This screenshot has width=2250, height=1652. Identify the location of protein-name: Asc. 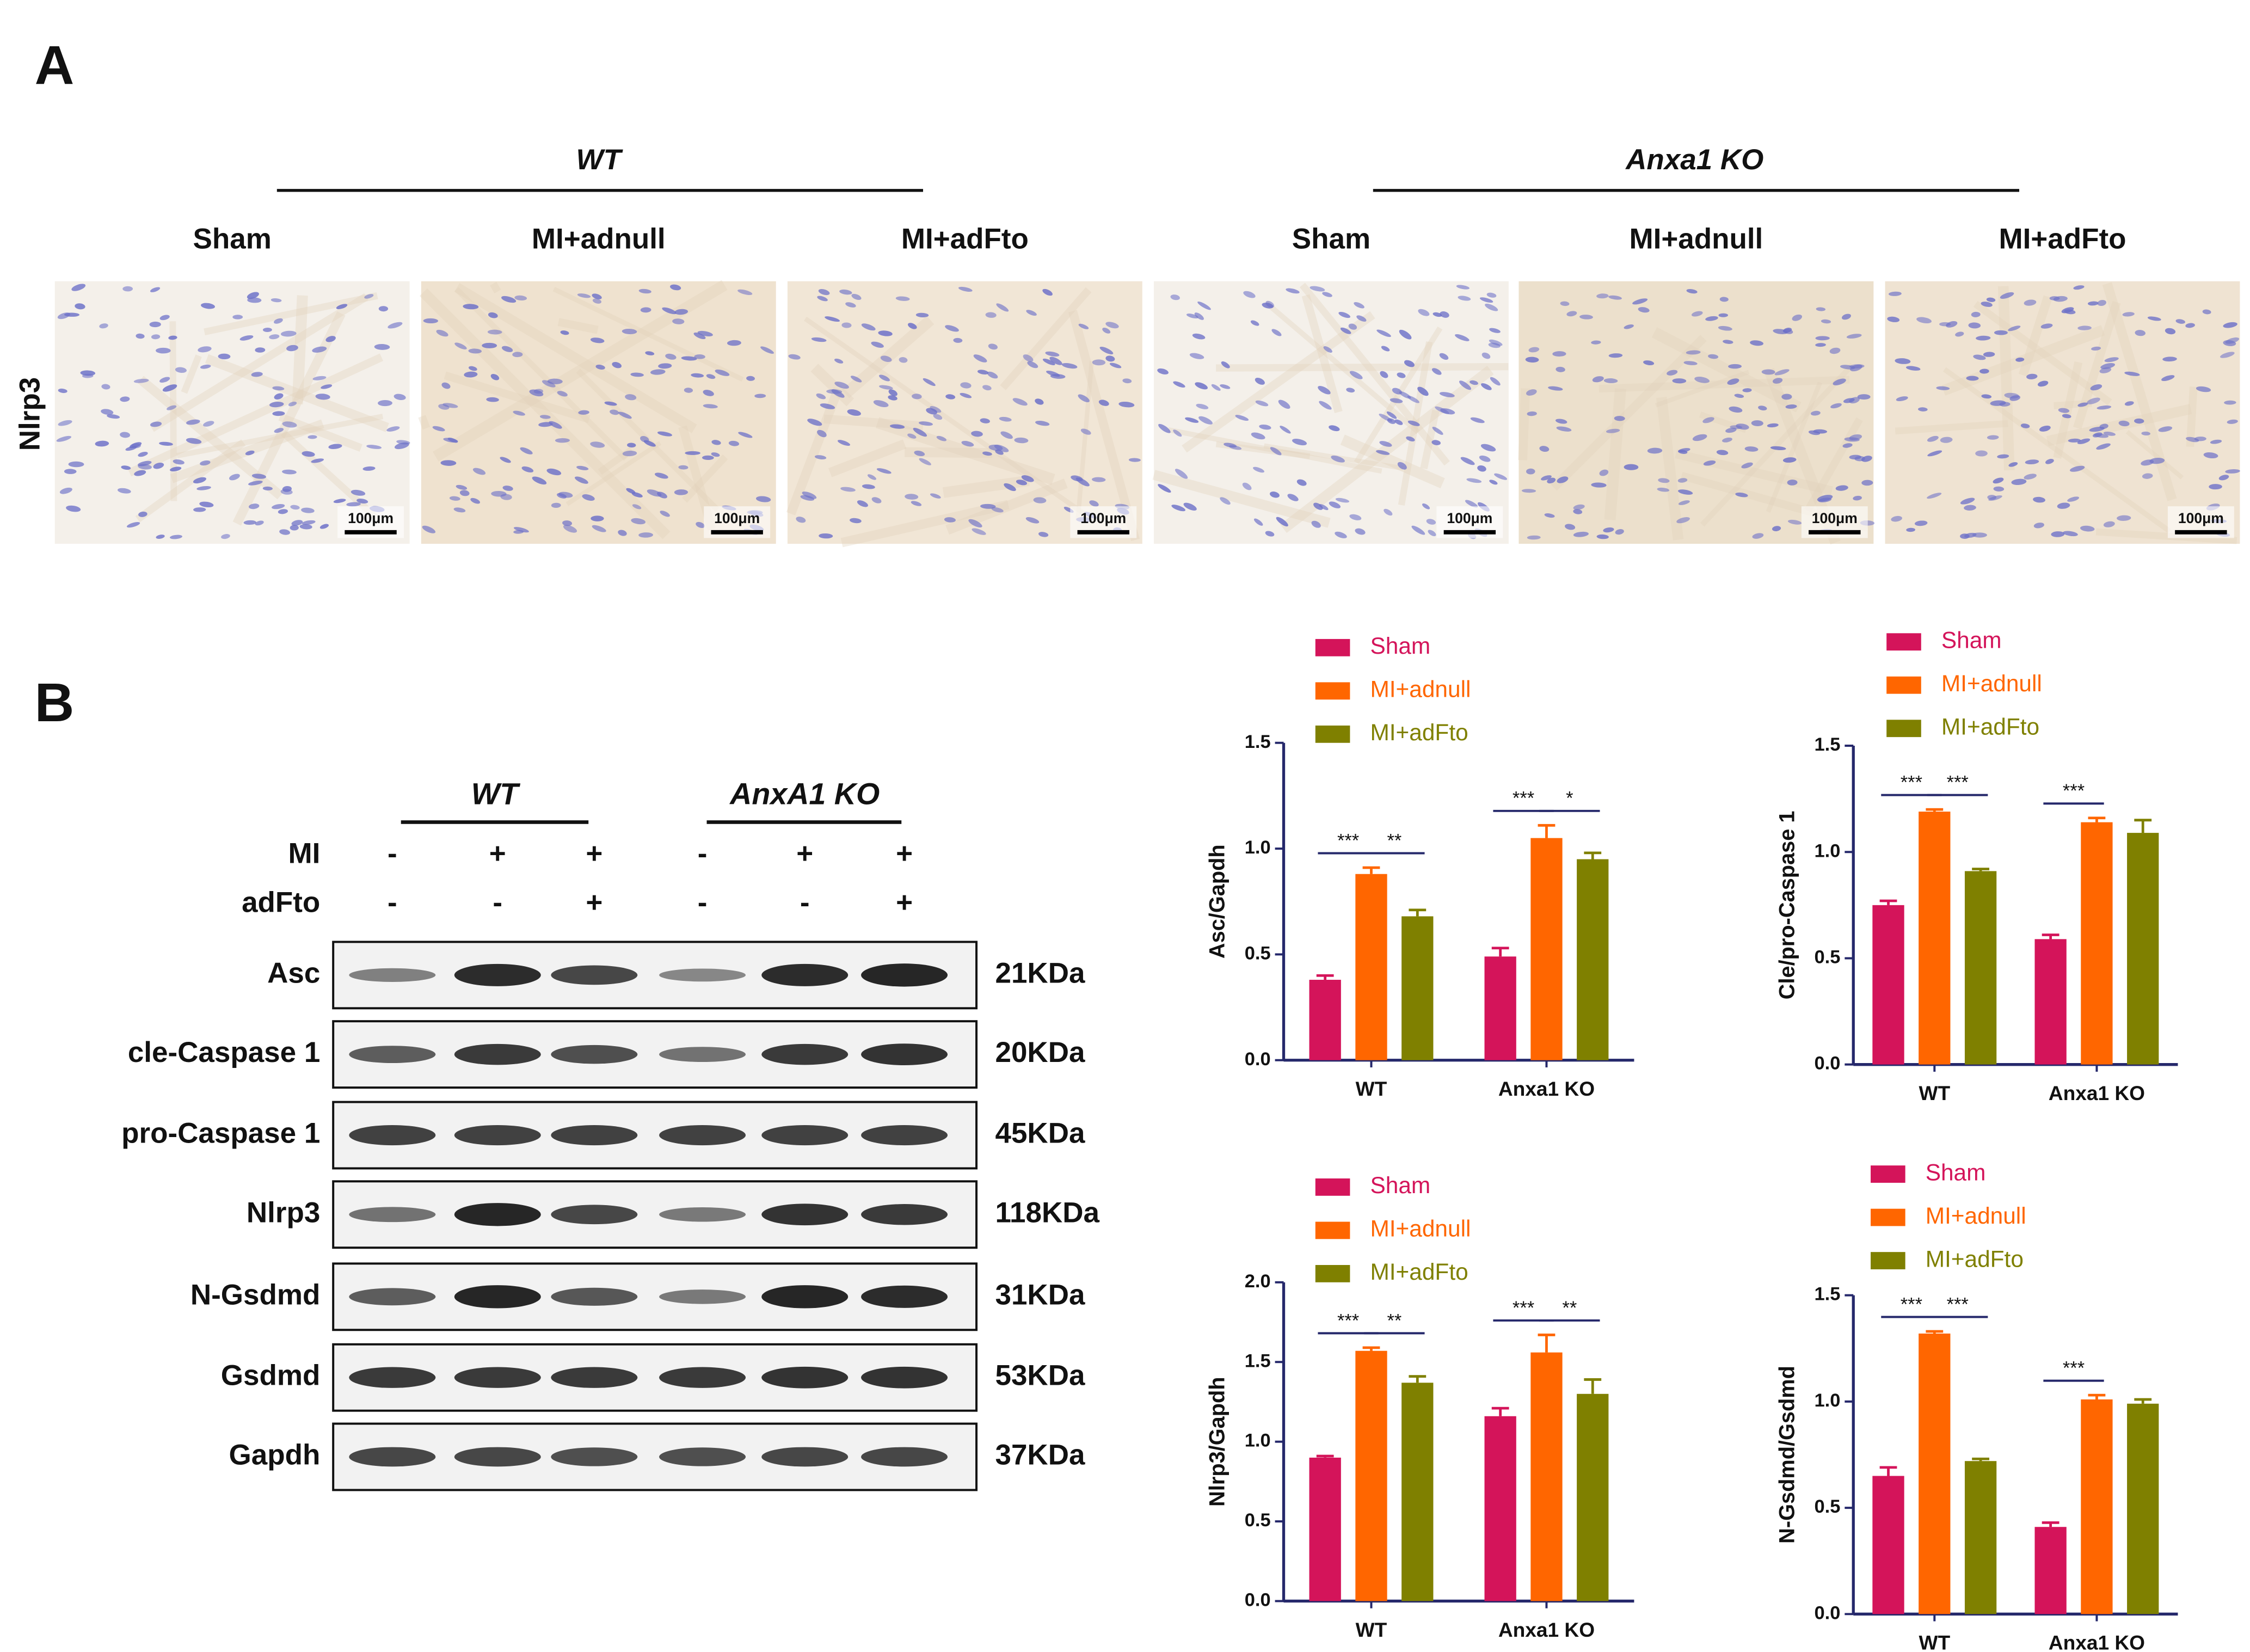
(293, 973).